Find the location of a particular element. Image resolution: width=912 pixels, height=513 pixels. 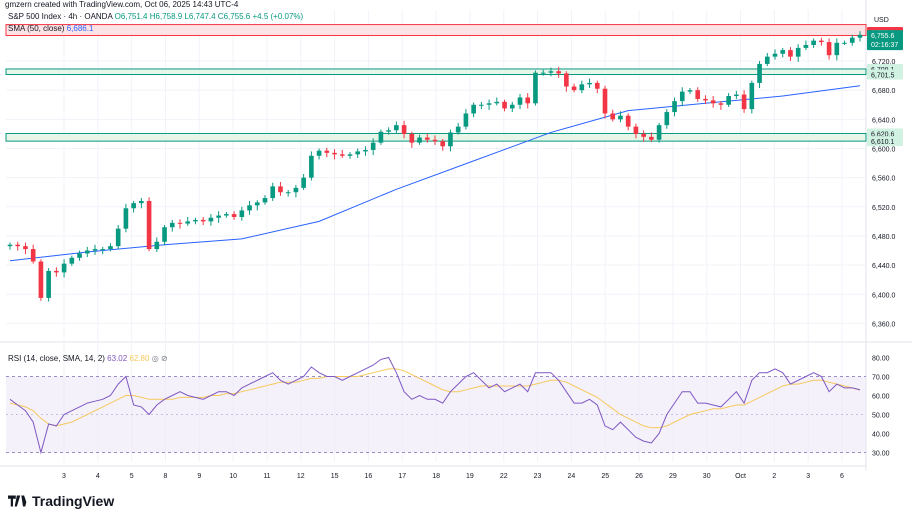

time-tick-label: 5 is located at coordinates (132, 476).